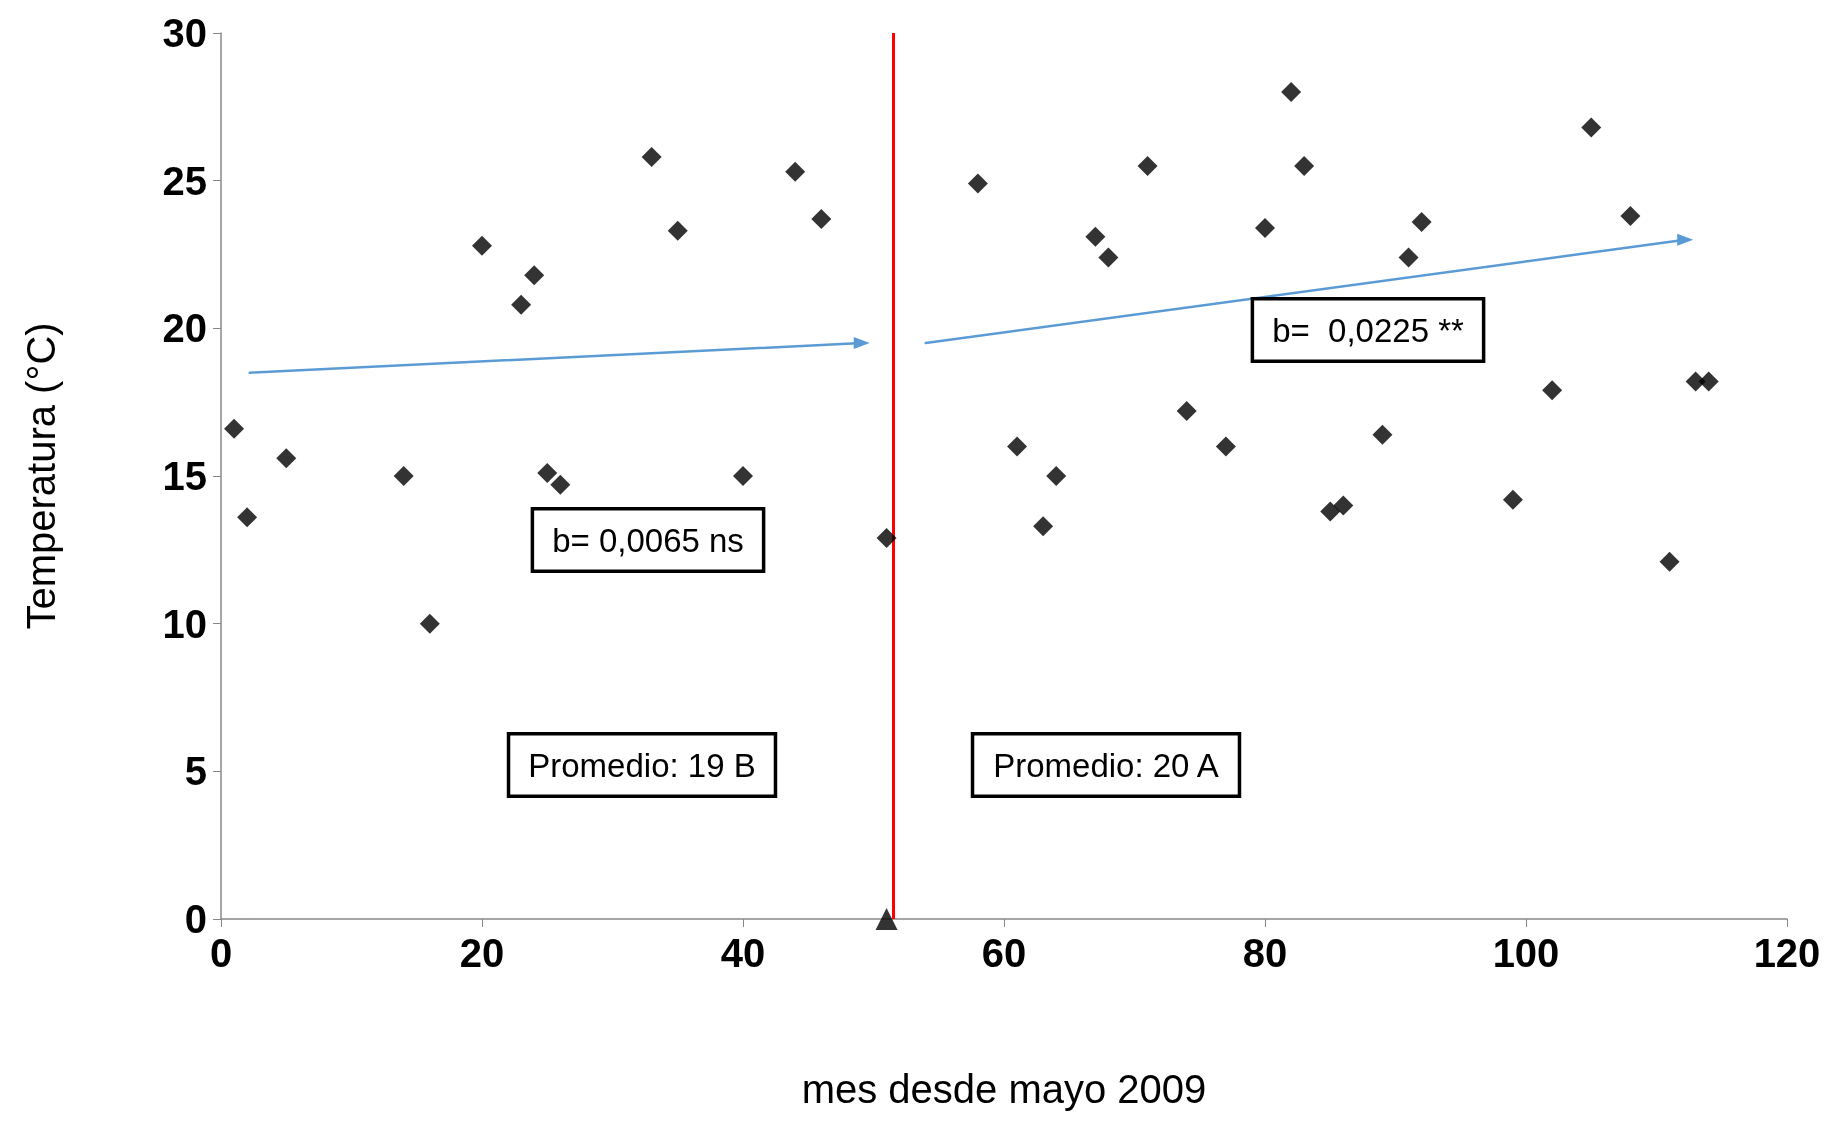 The image size is (1831, 1139). I want to click on annotation: Promedio: 20 A, so click(1106, 765).